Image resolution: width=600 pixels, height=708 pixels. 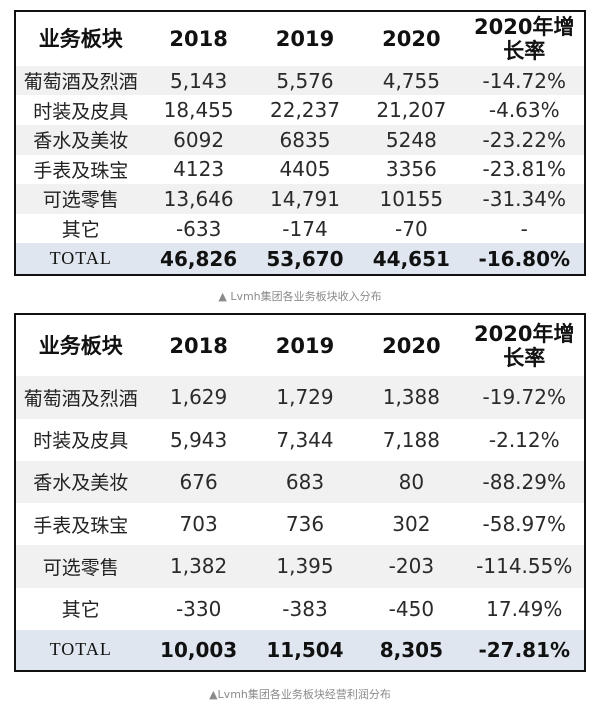 I want to click on total-row: TOTAL 46,826 53,670 44,651 -16.80%, so click(x=300, y=259).